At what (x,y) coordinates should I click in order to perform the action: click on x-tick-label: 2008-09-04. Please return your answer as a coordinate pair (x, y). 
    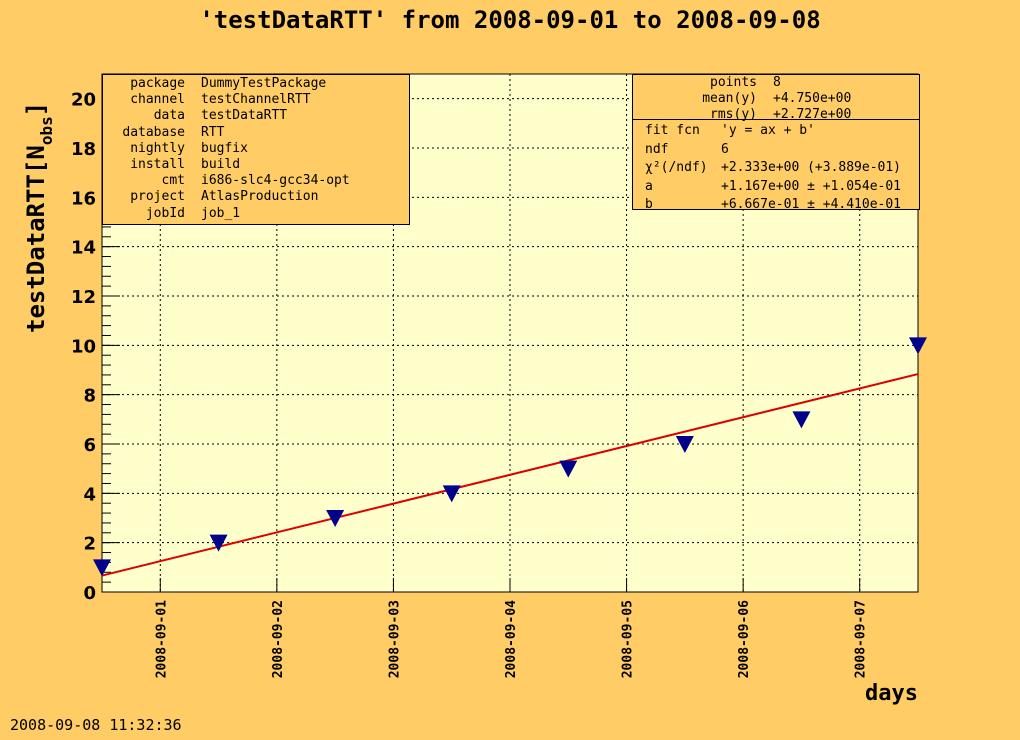
    Looking at the image, I should click on (511, 639).